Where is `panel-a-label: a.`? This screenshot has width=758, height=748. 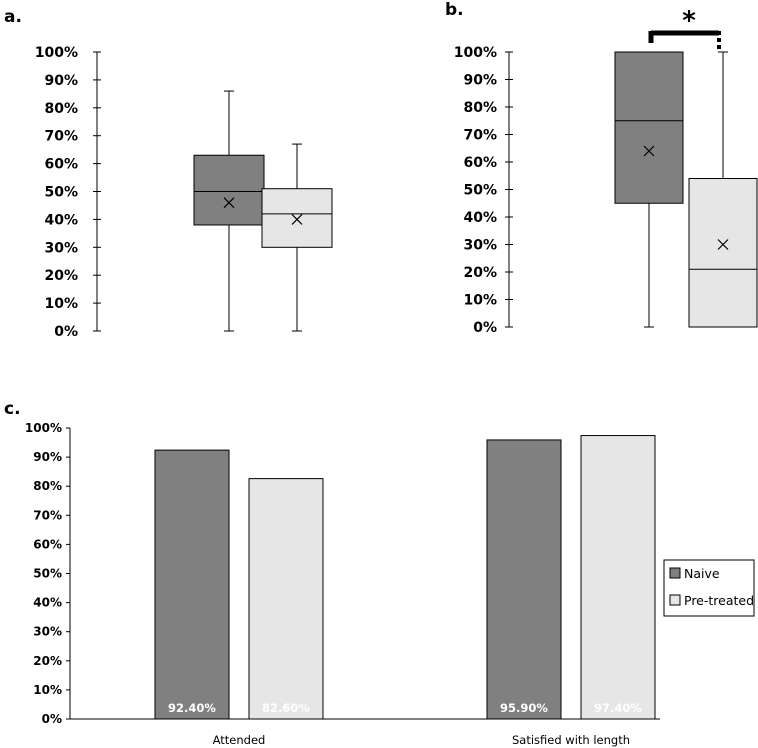
panel-a-label: a. is located at coordinates (13, 17).